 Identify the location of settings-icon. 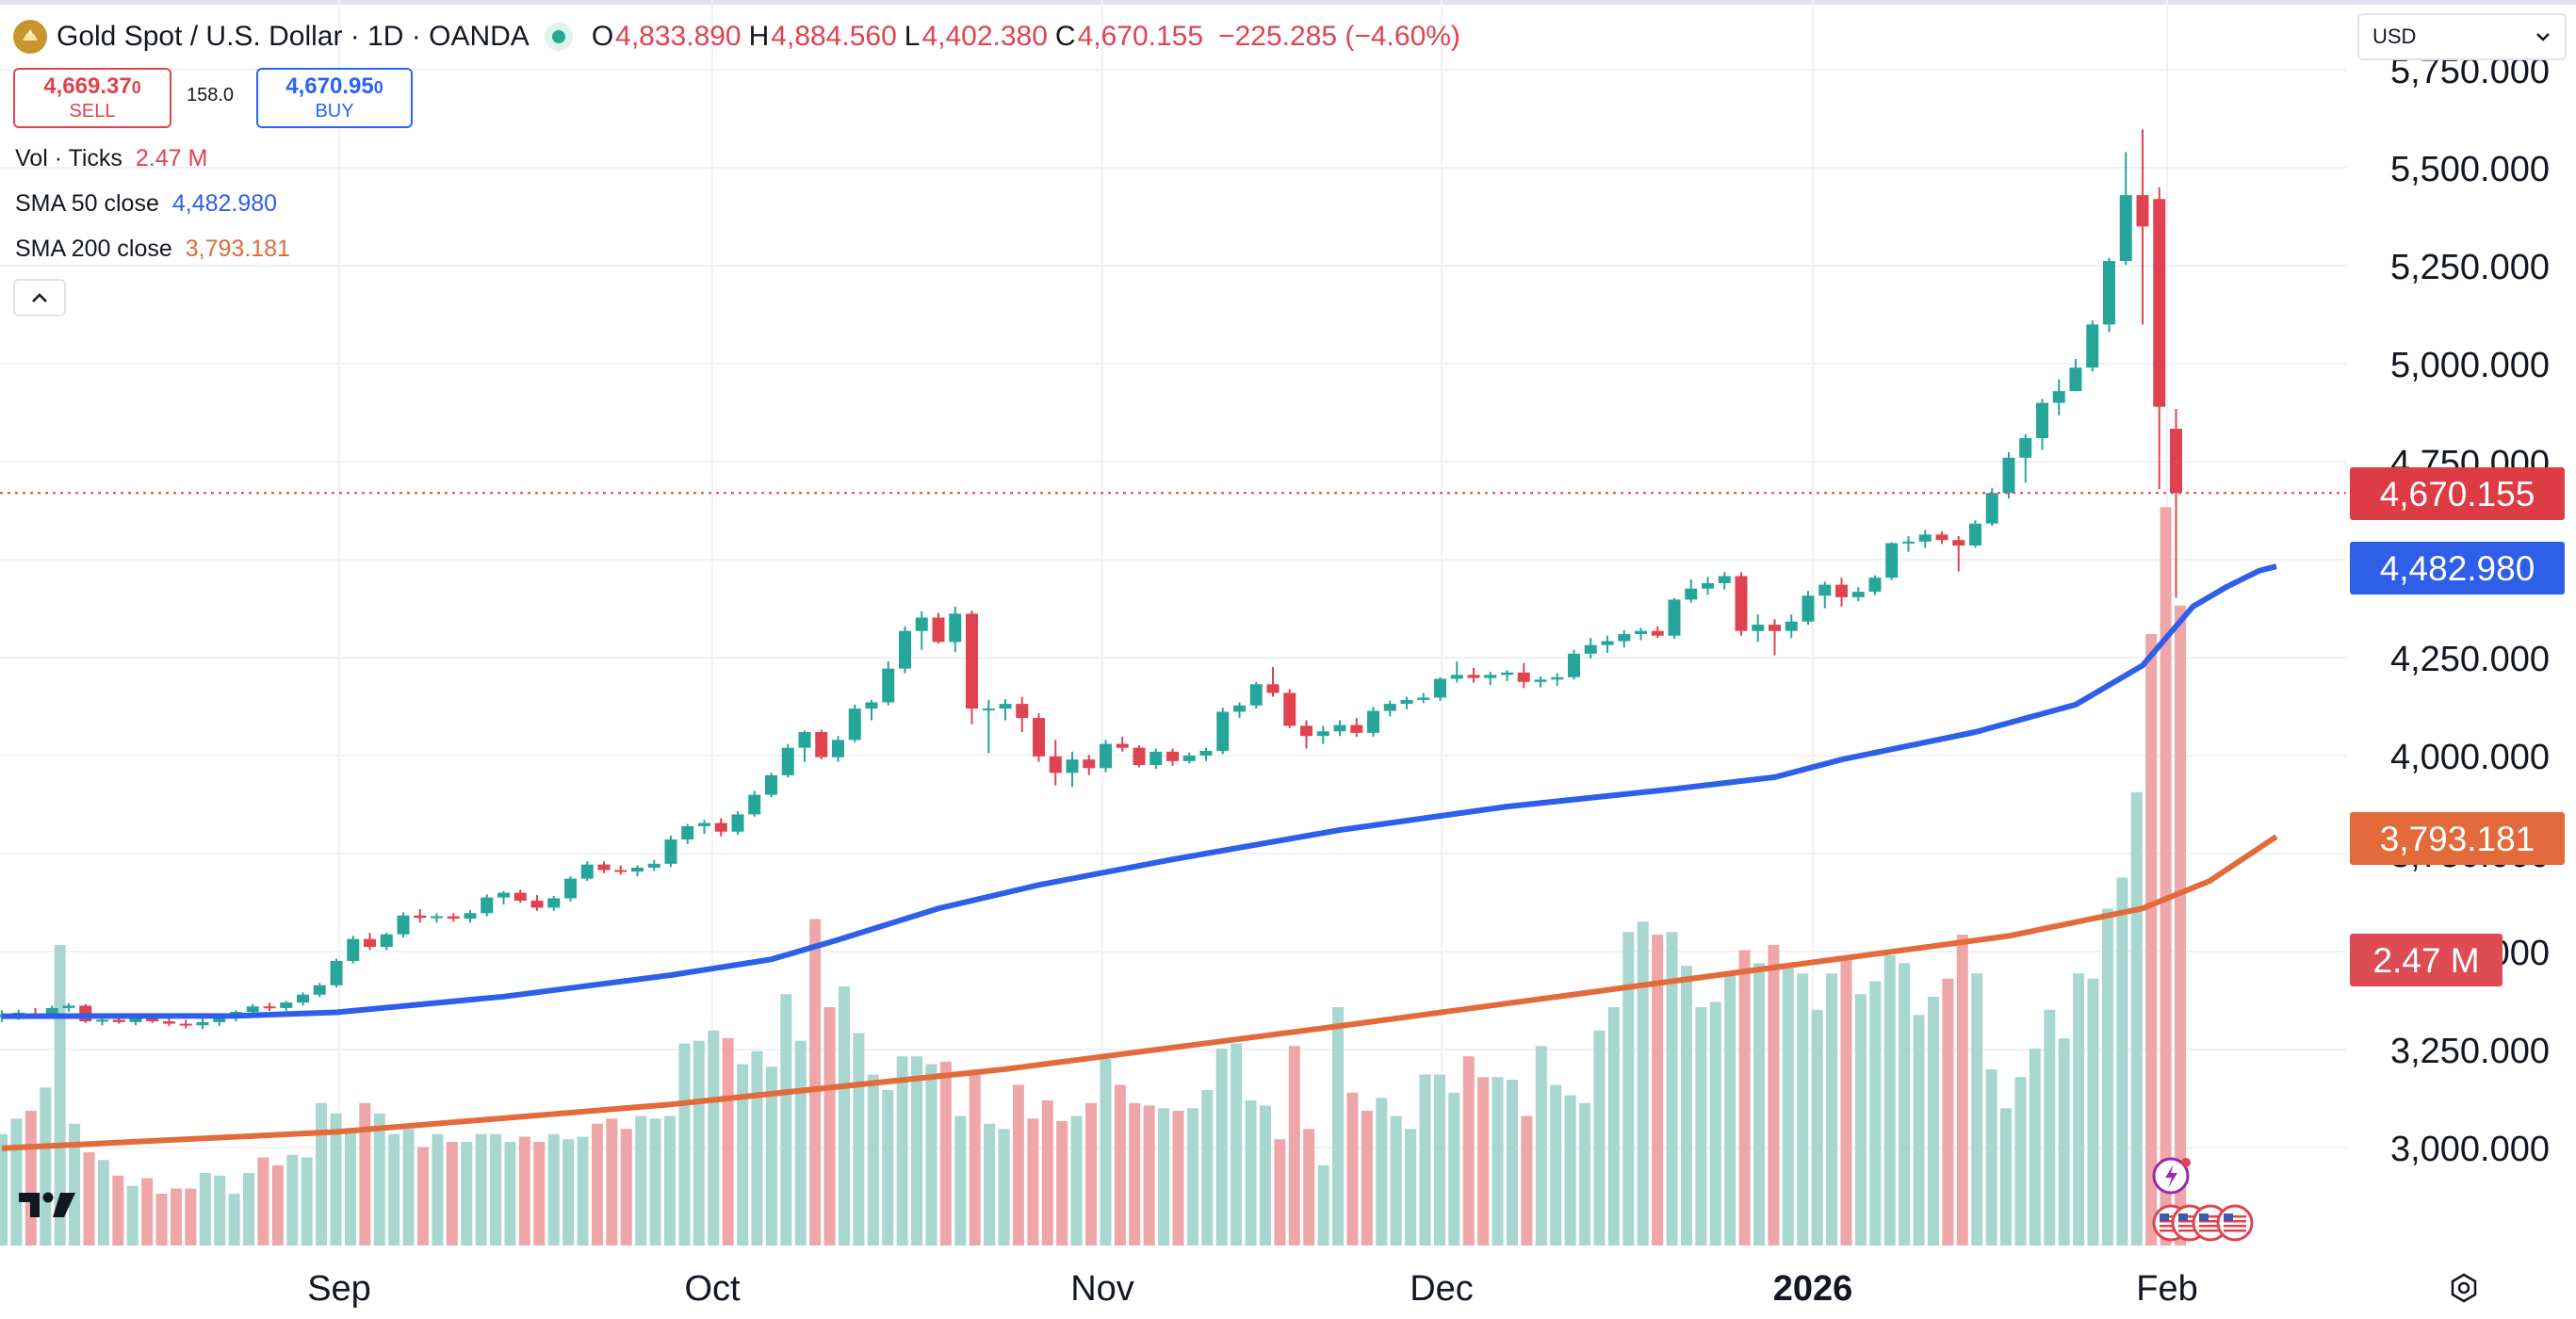
(2464, 1291).